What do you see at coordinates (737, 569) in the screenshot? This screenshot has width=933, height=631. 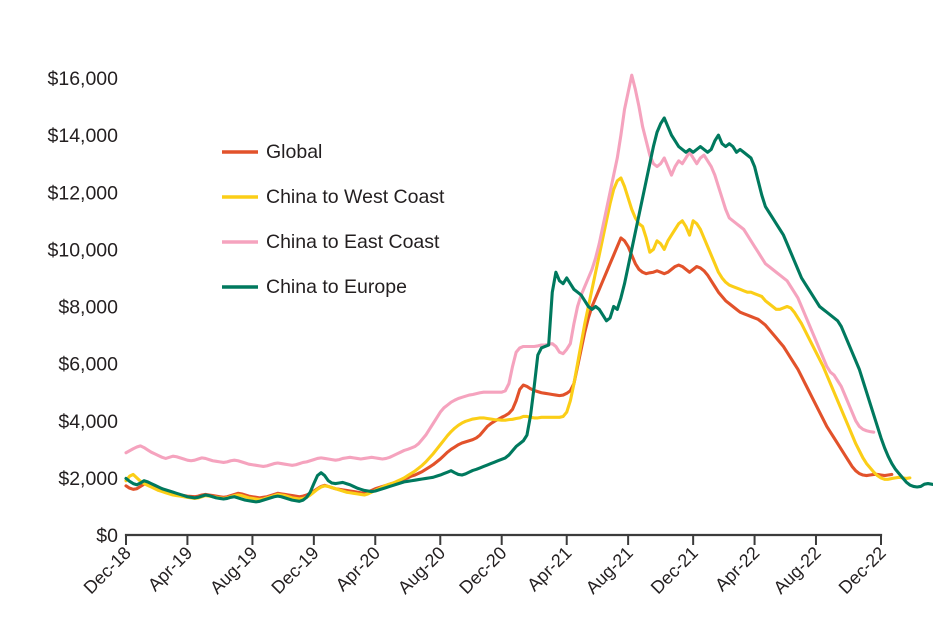 I see `x-axis-tick-label: Apr-22` at bounding box center [737, 569].